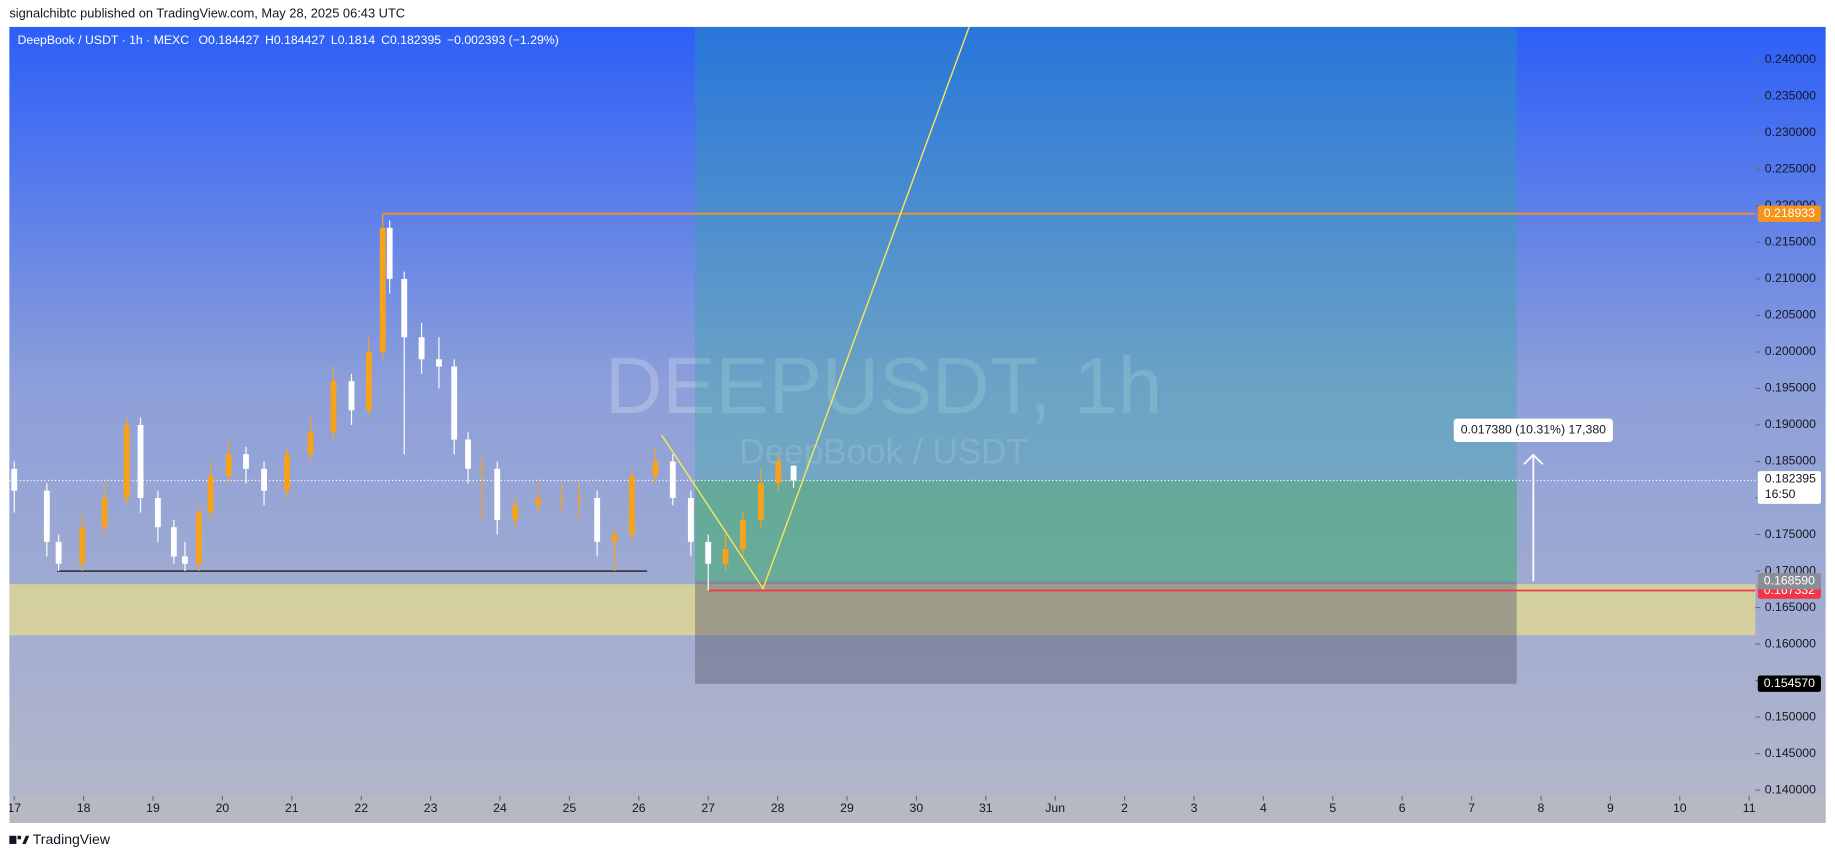  Describe the element at coordinates (883, 451) in the screenshot. I see `watermark-name: DeepBook / USDT` at that location.